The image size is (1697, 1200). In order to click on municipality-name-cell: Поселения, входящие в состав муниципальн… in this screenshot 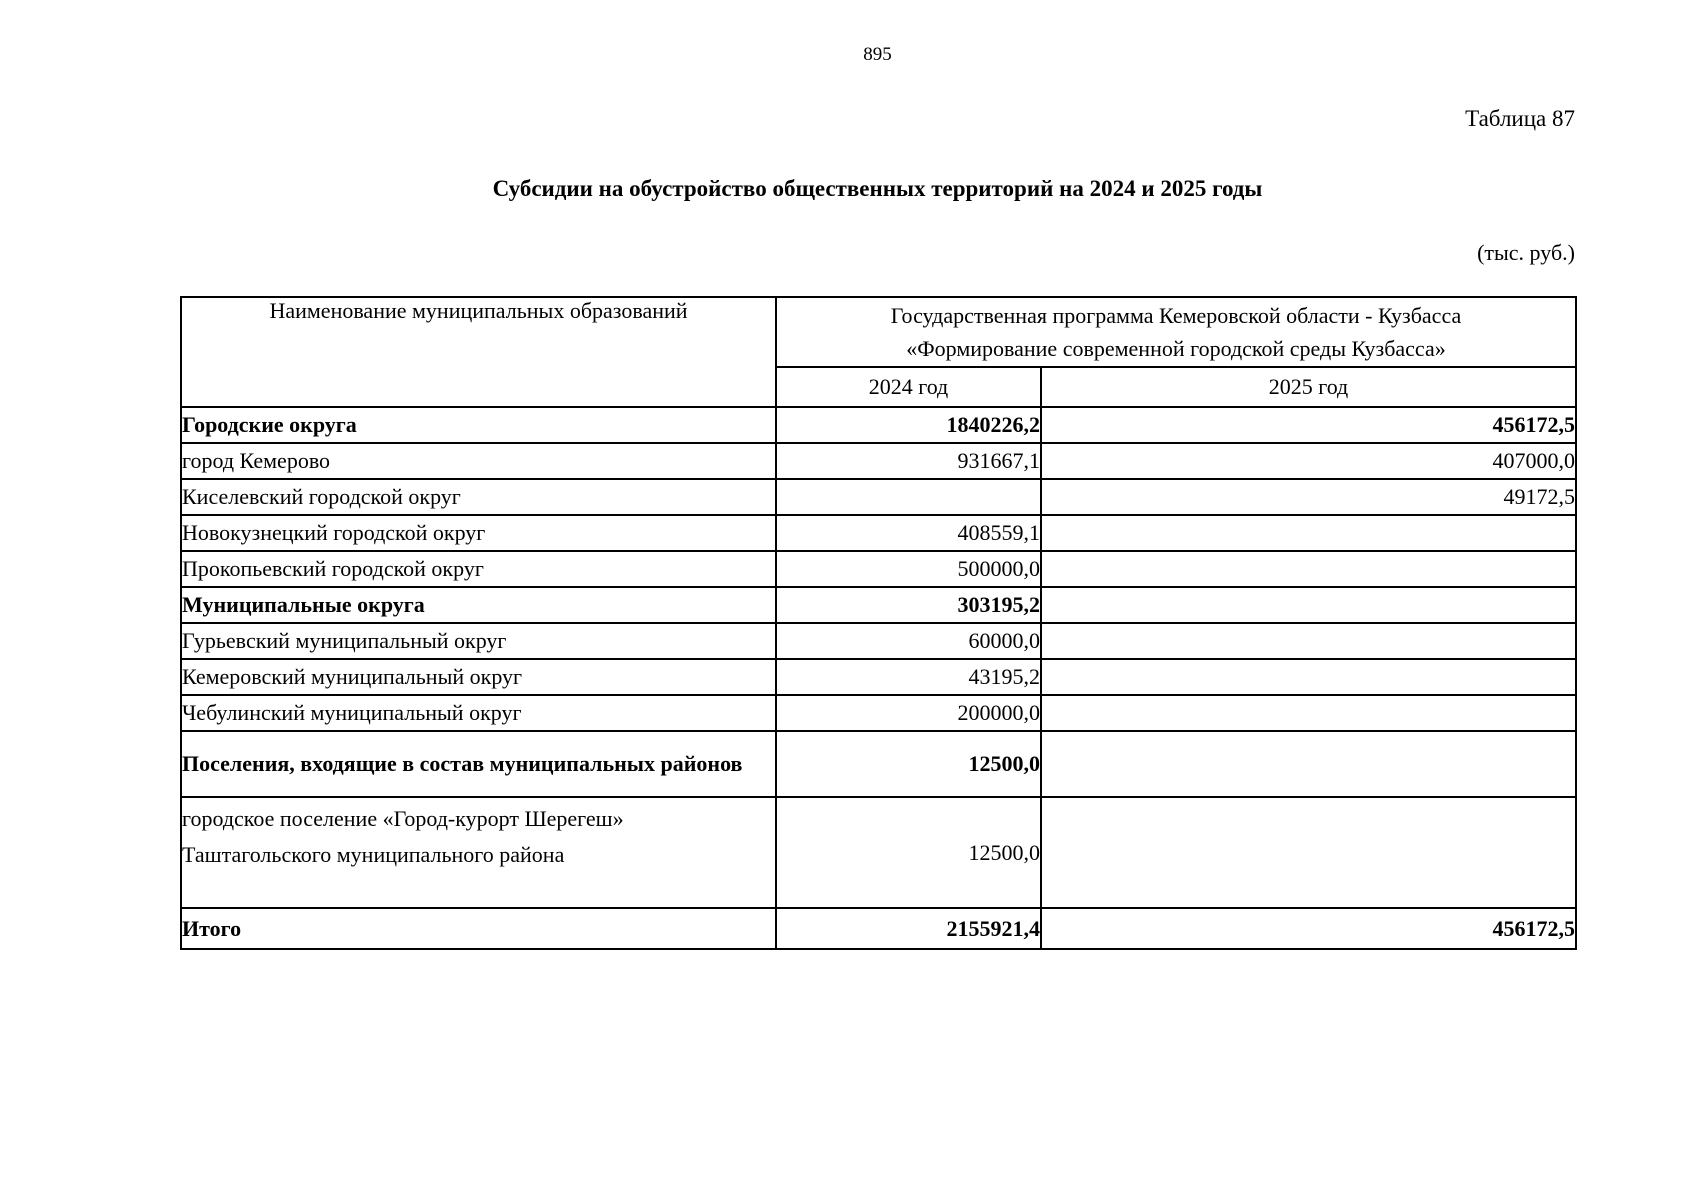, I will do `click(478, 764)`.